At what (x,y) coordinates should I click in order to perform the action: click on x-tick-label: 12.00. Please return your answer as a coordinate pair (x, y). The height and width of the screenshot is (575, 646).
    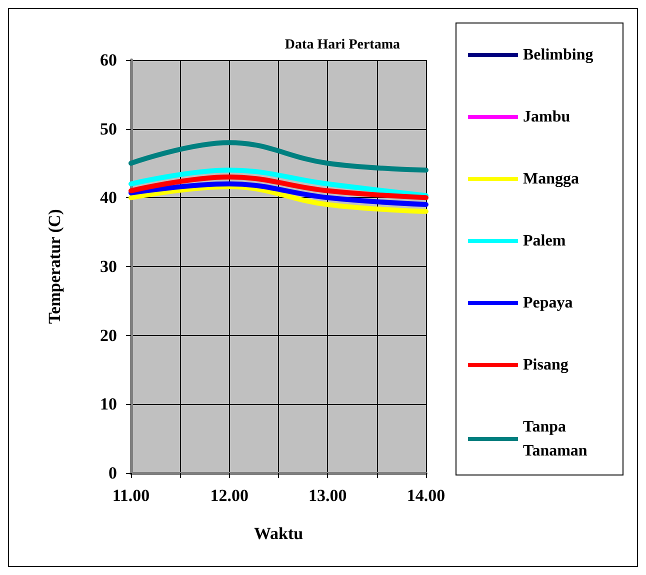
    Looking at the image, I should click on (229, 495).